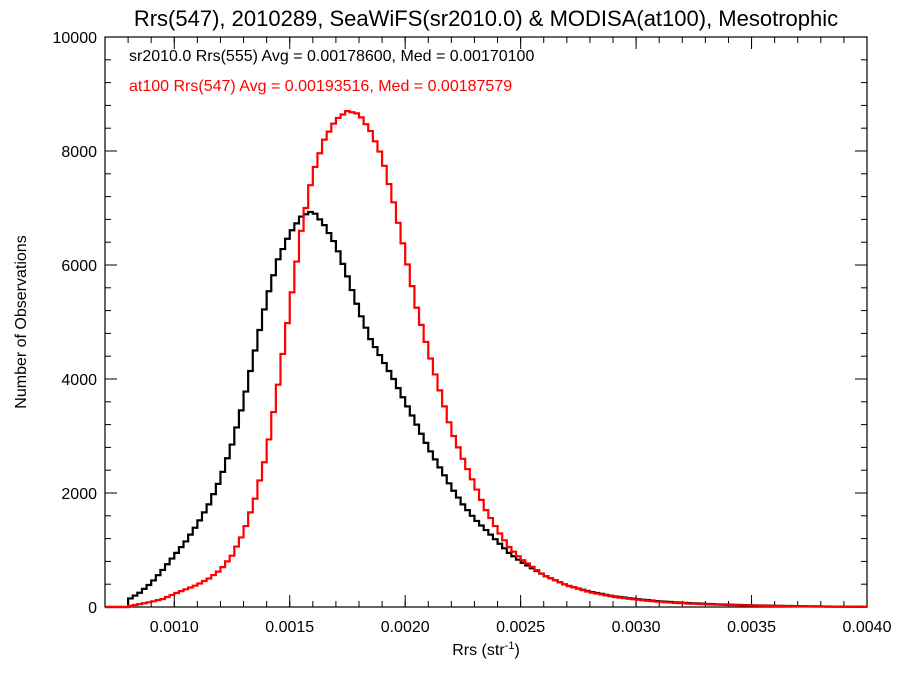  I want to click on y-tick-label: 2000, so click(79, 494).